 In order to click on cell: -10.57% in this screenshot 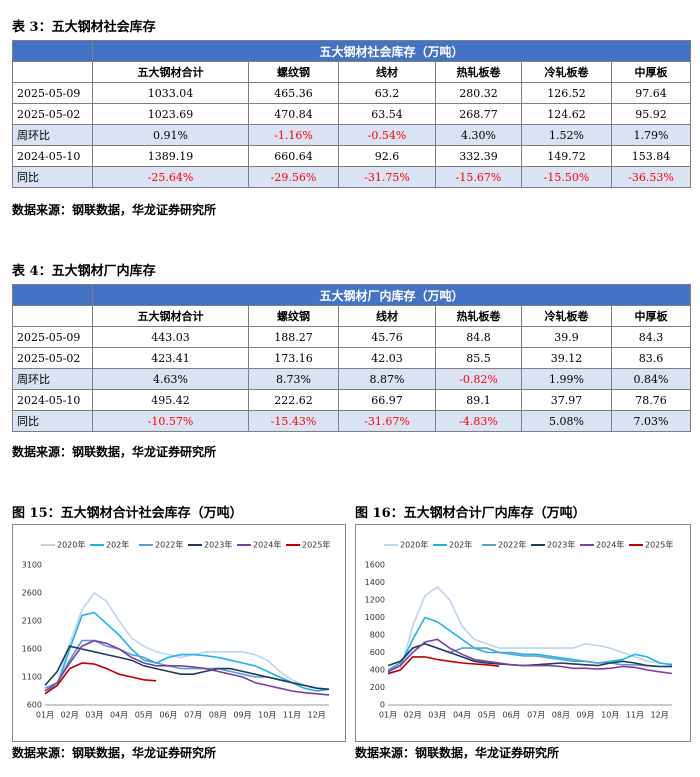, I will do `click(170, 421)`.